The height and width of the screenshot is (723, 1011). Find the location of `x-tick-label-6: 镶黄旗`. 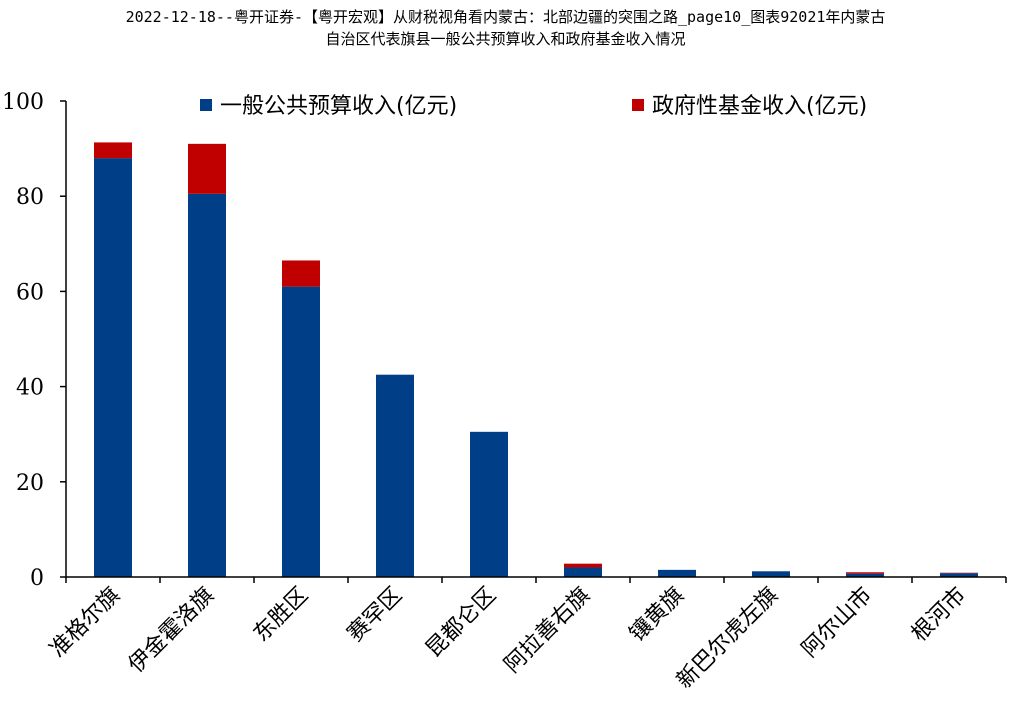

x-tick-label-6: 镶黄旗 is located at coordinates (657, 615).